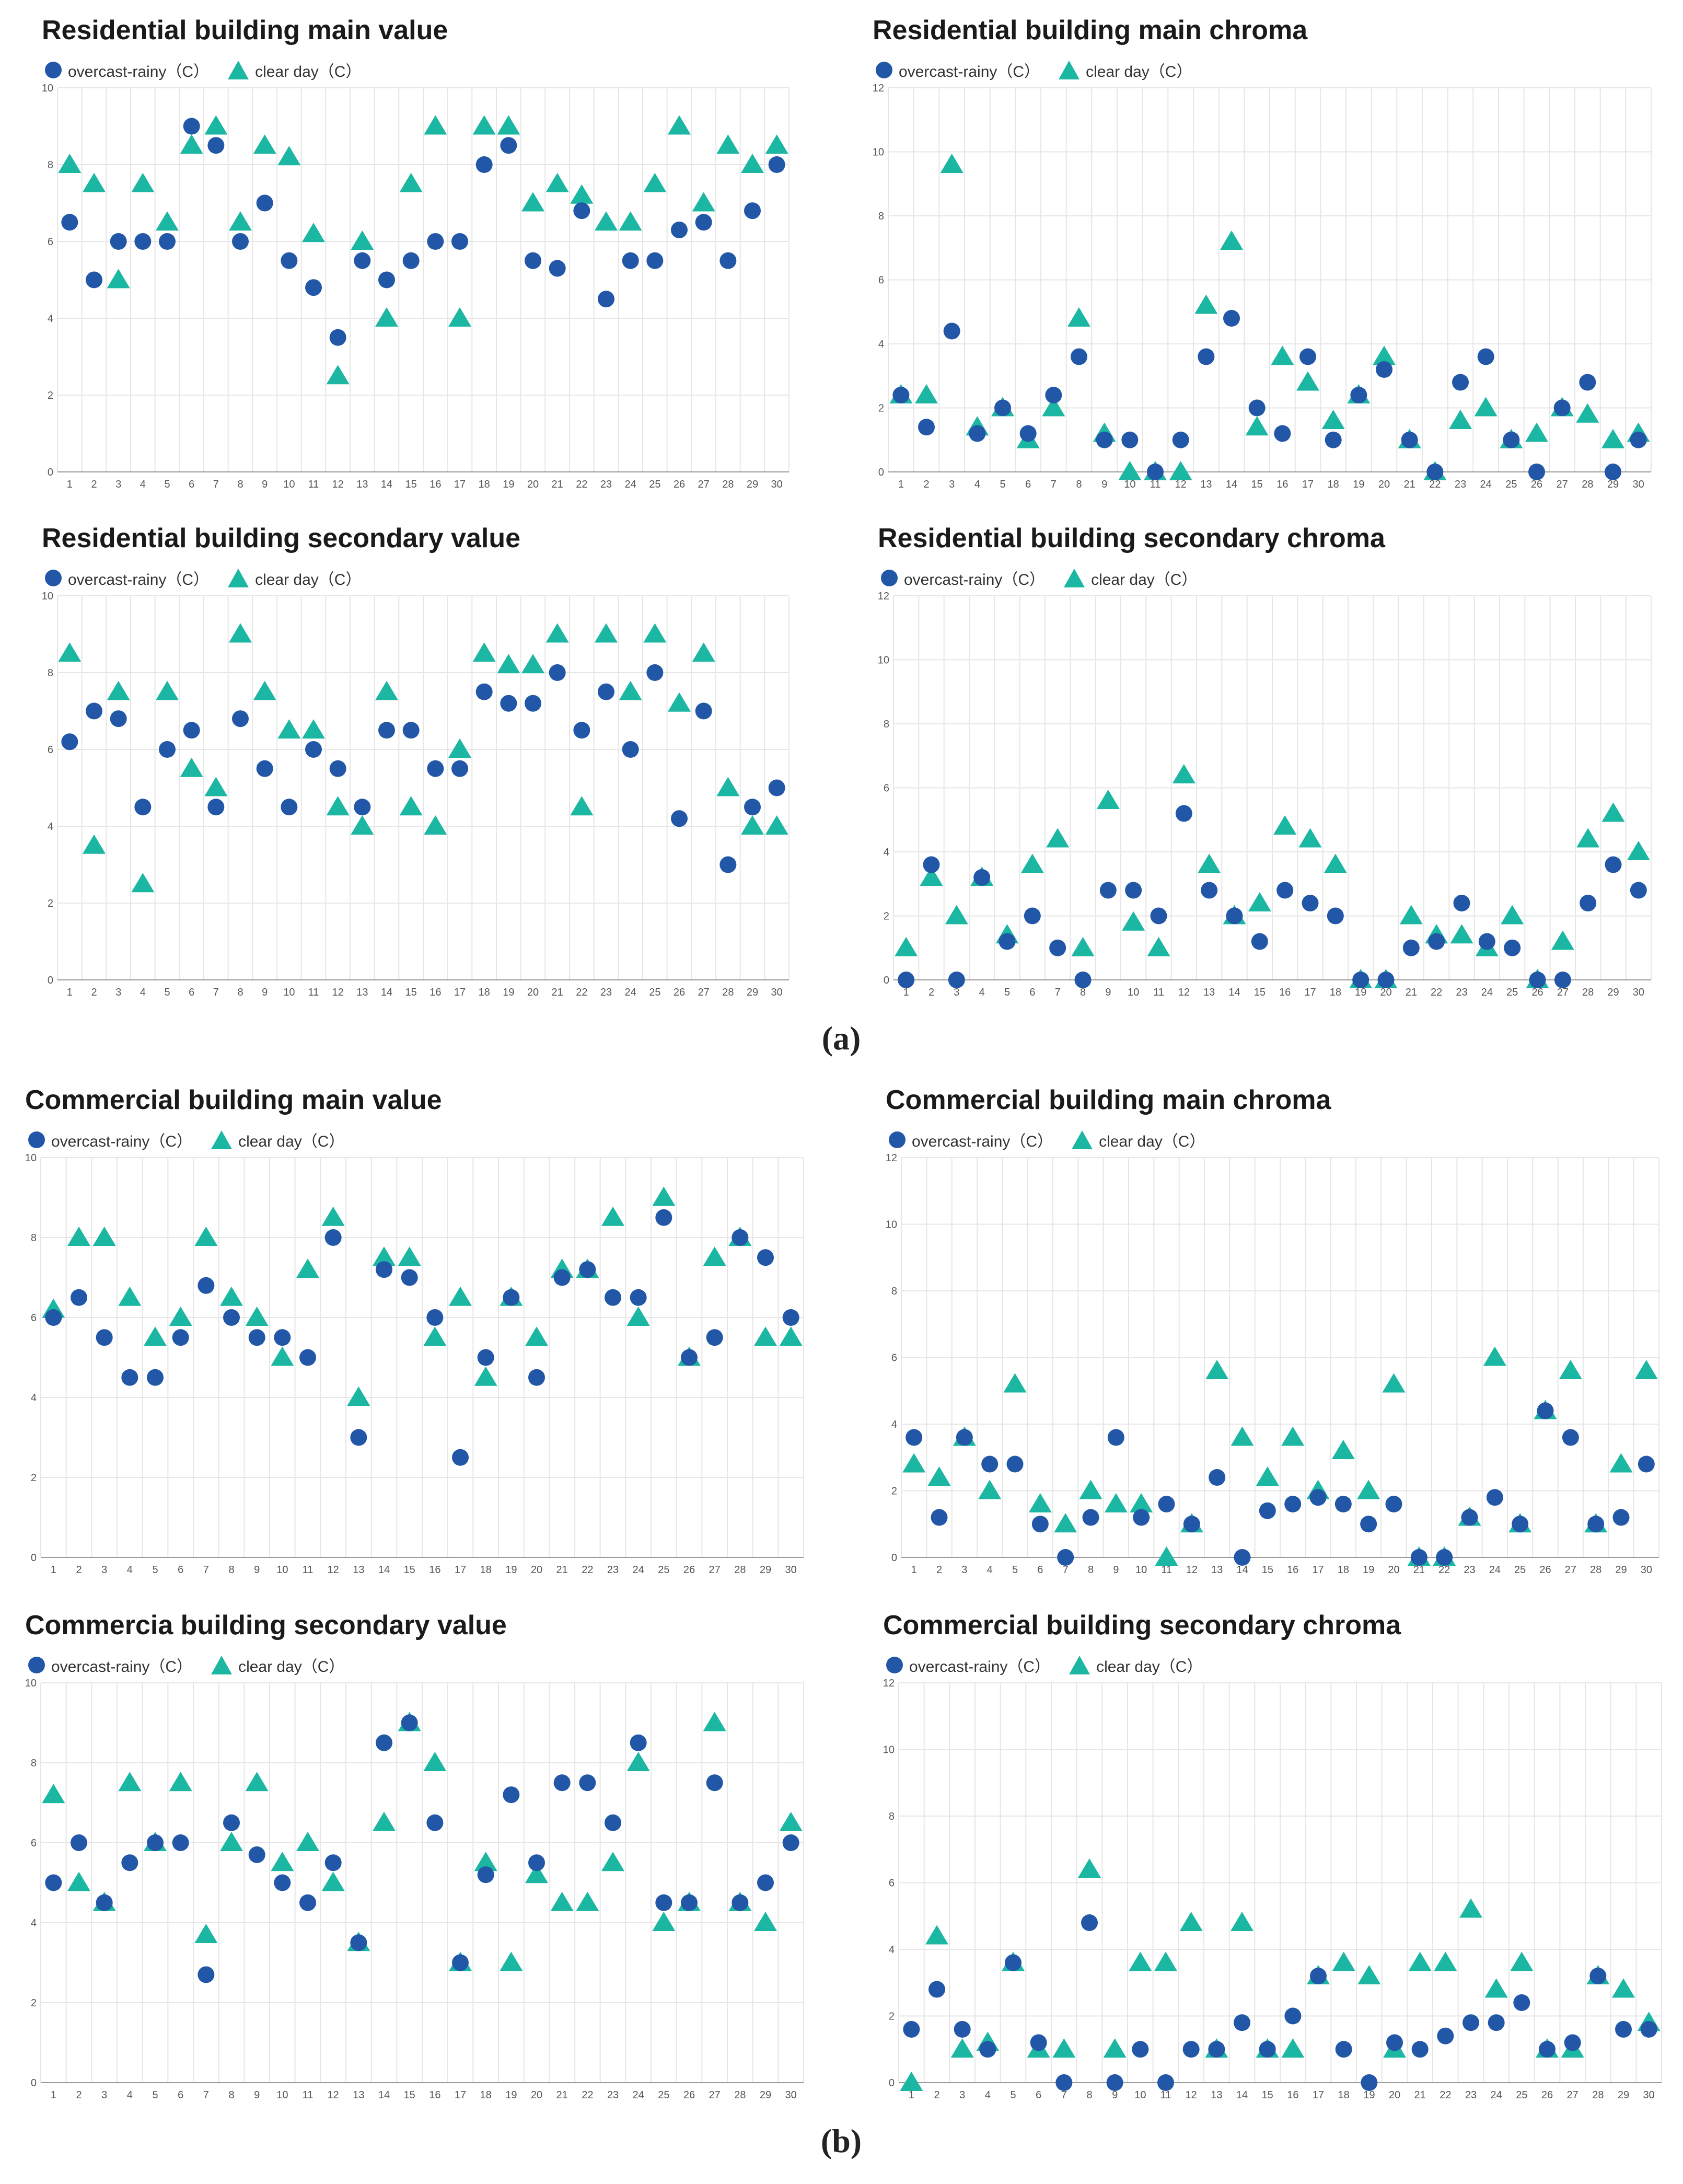  Describe the element at coordinates (1293, 1570) in the screenshot. I see `x-tick-label: 16` at that location.